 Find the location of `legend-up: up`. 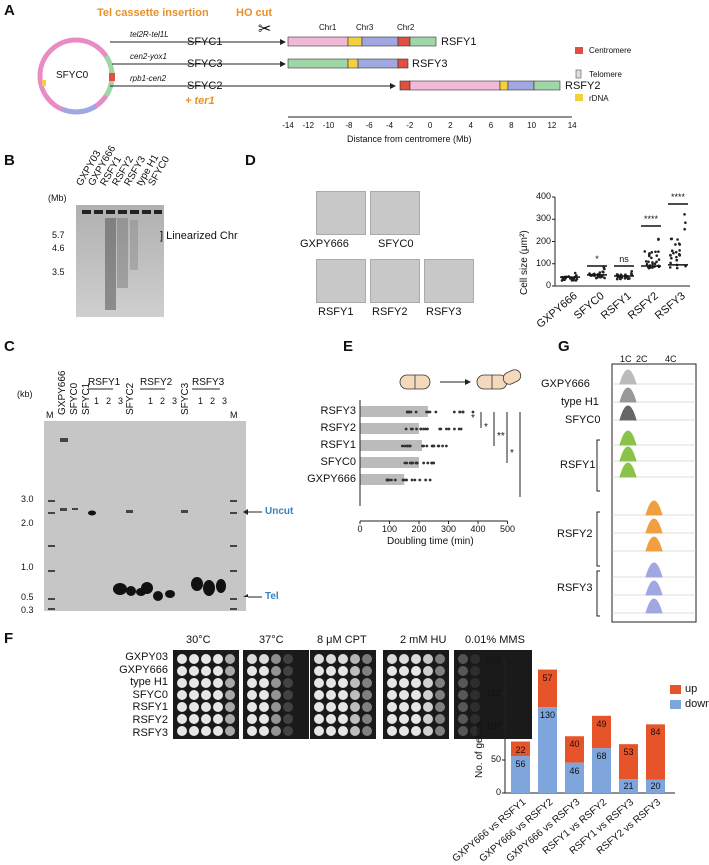

legend-up: up is located at coordinates (691, 689).